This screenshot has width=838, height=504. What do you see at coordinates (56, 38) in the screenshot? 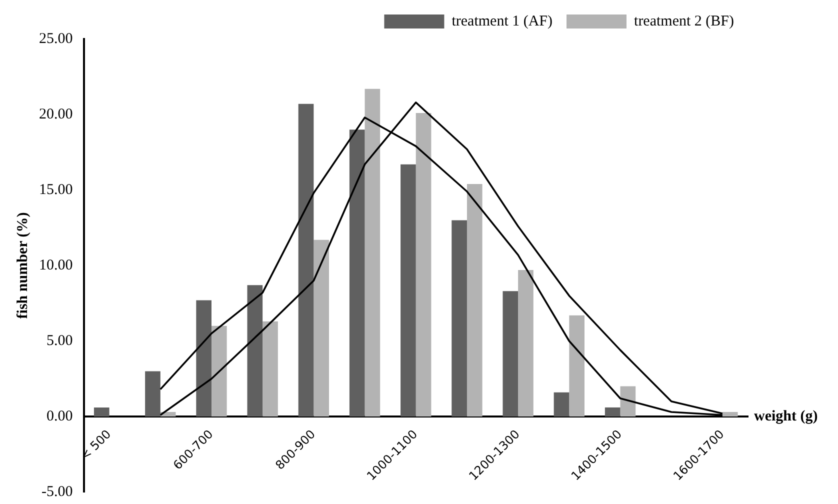
I see `y-tick-label: 25.00` at bounding box center [56, 38].